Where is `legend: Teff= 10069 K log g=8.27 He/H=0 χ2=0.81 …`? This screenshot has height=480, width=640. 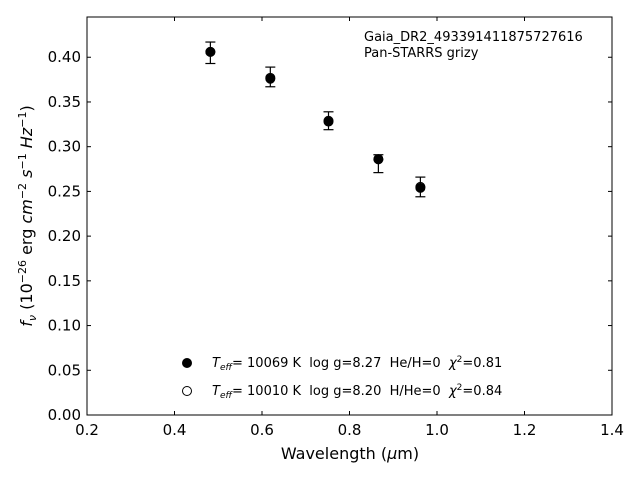 legend: Teff= 10069 K log g=8.27 He/H=0 χ2=0.81 … is located at coordinates (342, 378).